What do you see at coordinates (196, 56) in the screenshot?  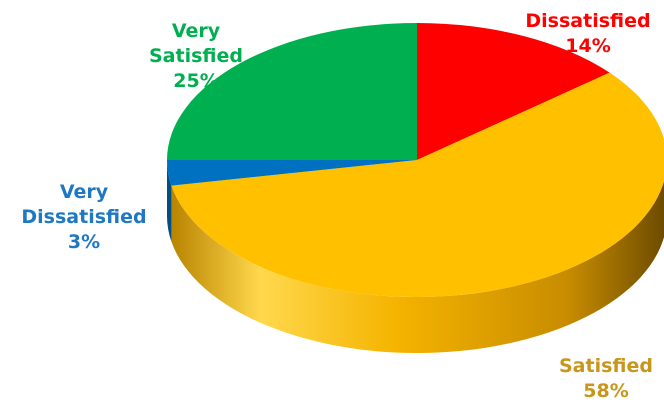 I see `data-label-very-satisfied: Very Satisfied 25%` at bounding box center [196, 56].